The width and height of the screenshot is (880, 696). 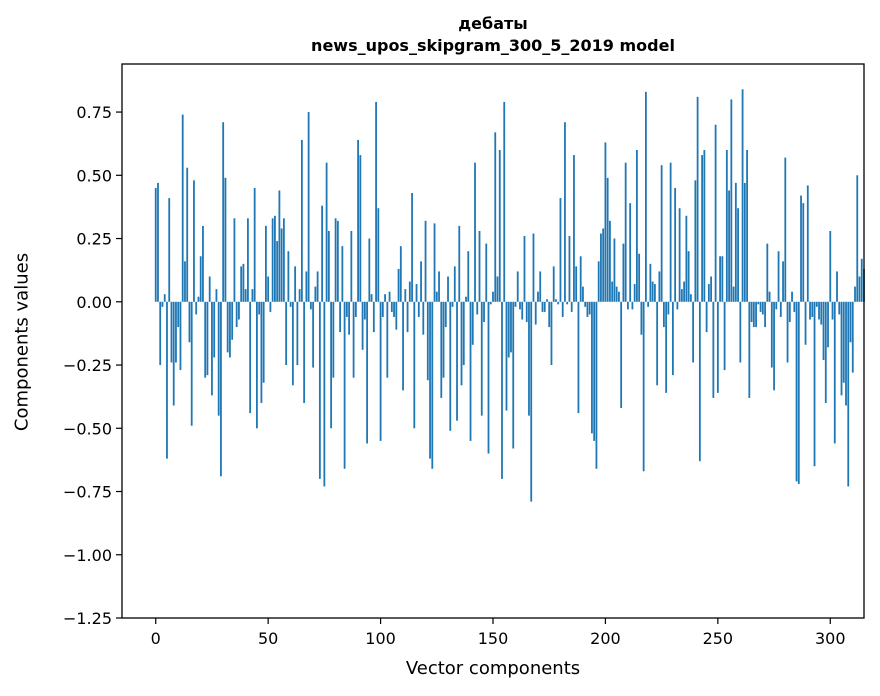 I want to click on chart-subtitle: news_upos_skipgram_300_5_2019 model, so click(x=493, y=45).